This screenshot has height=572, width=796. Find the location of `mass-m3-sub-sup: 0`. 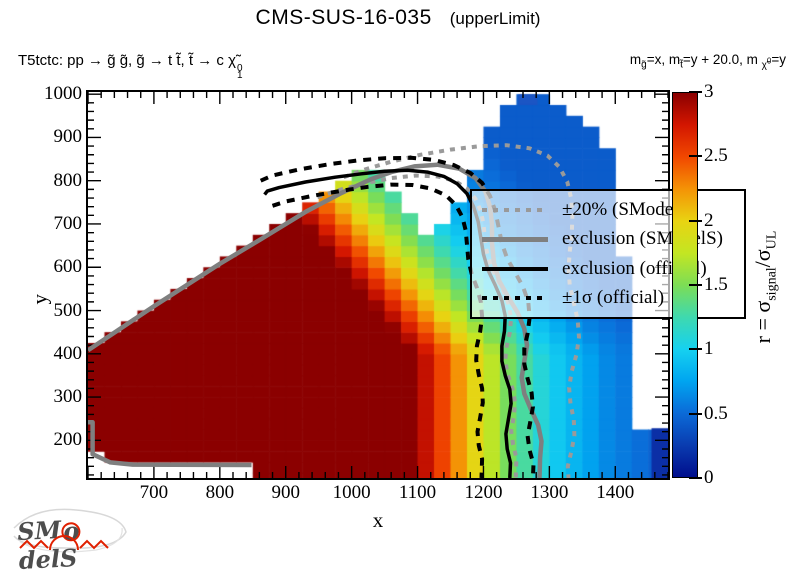

mass-m3-sub-sup: 0 is located at coordinates (769, 61).